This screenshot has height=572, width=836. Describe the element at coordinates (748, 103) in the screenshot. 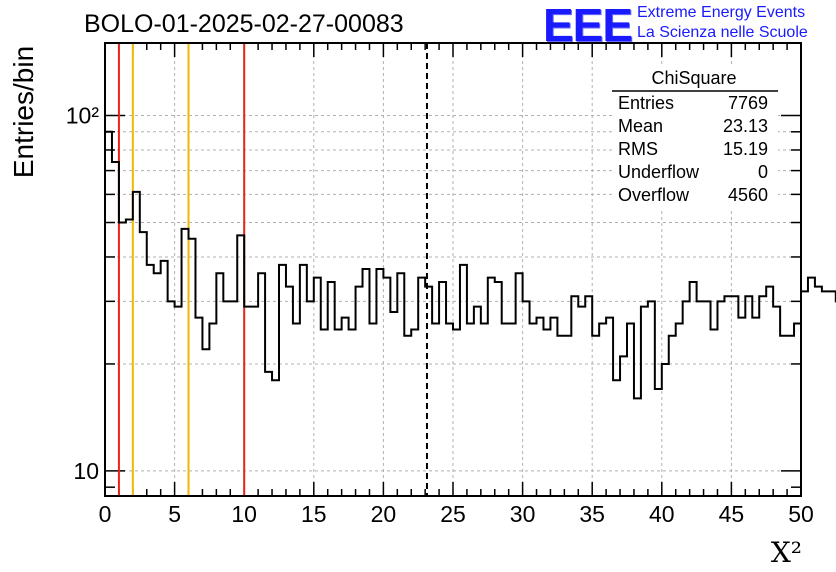

I see `stats-value: 7769` at that location.